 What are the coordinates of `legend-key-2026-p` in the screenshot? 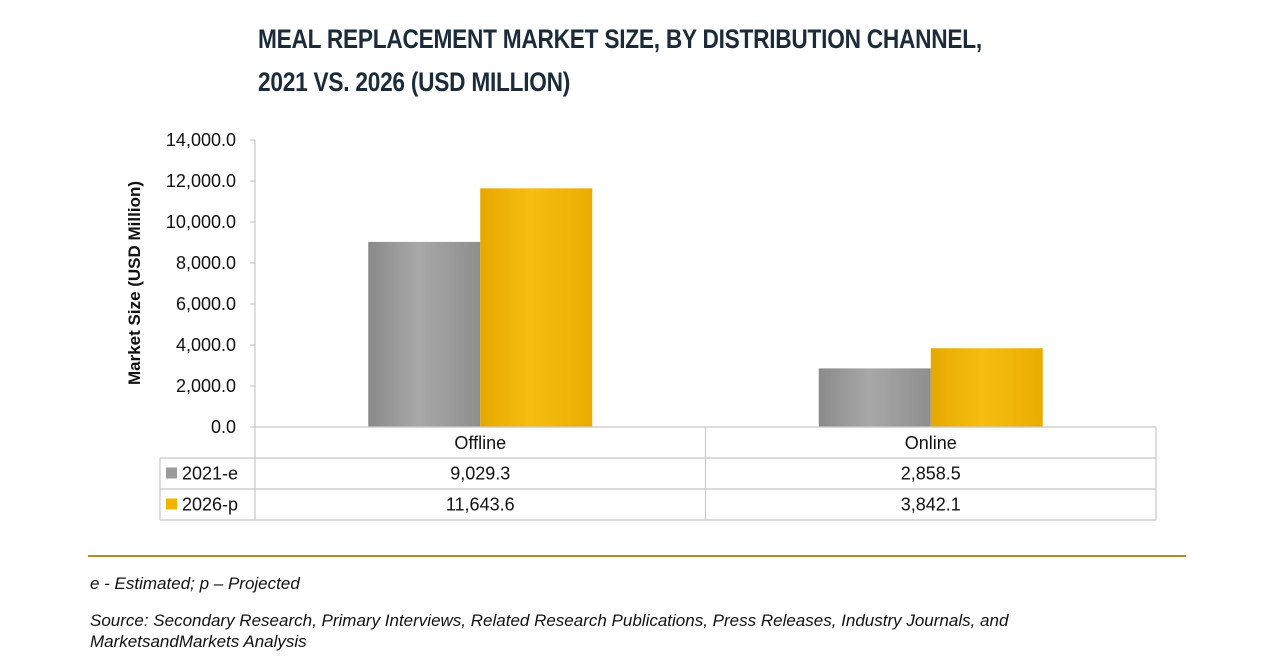 It's located at (171, 504).